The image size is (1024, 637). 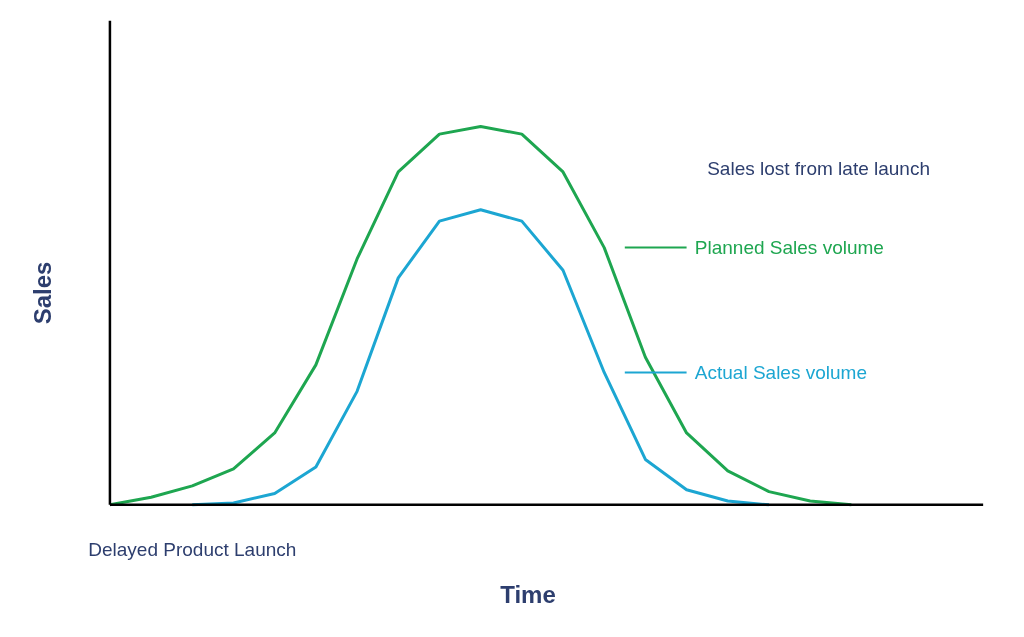 What do you see at coordinates (789, 248) in the screenshot?
I see `legend-label: Planned Sales volume` at bounding box center [789, 248].